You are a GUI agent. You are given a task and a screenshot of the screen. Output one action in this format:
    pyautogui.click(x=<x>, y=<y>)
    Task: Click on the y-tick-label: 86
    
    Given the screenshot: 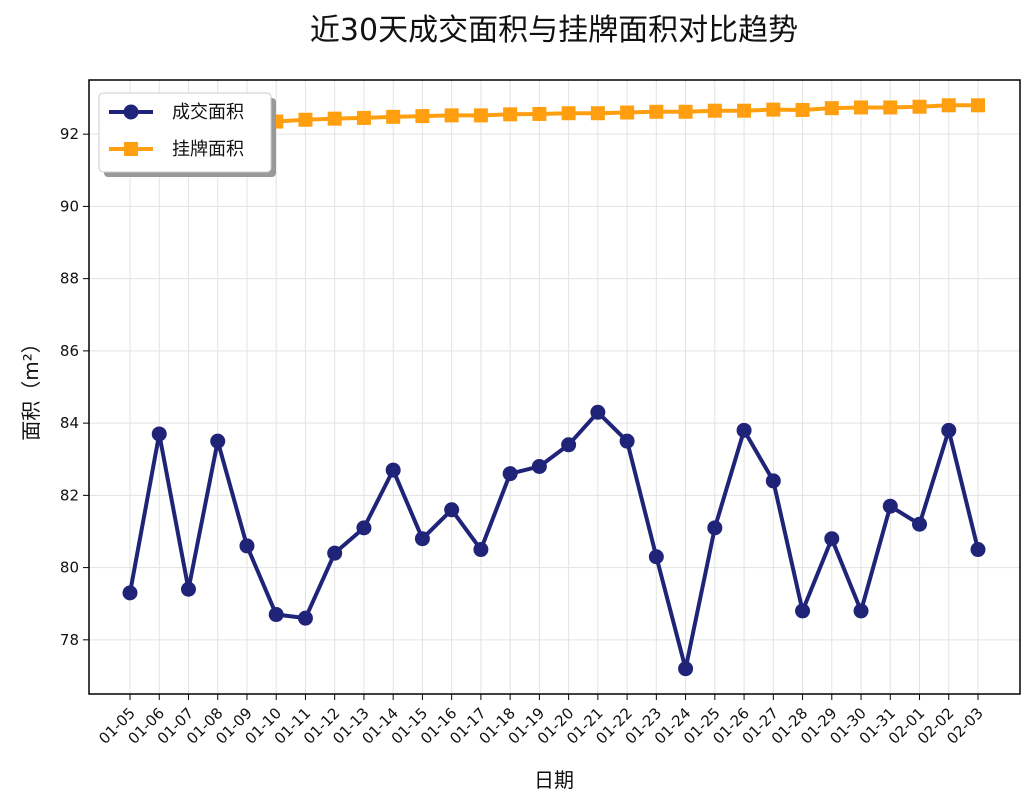 What is the action you would take?
    pyautogui.click(x=69, y=351)
    